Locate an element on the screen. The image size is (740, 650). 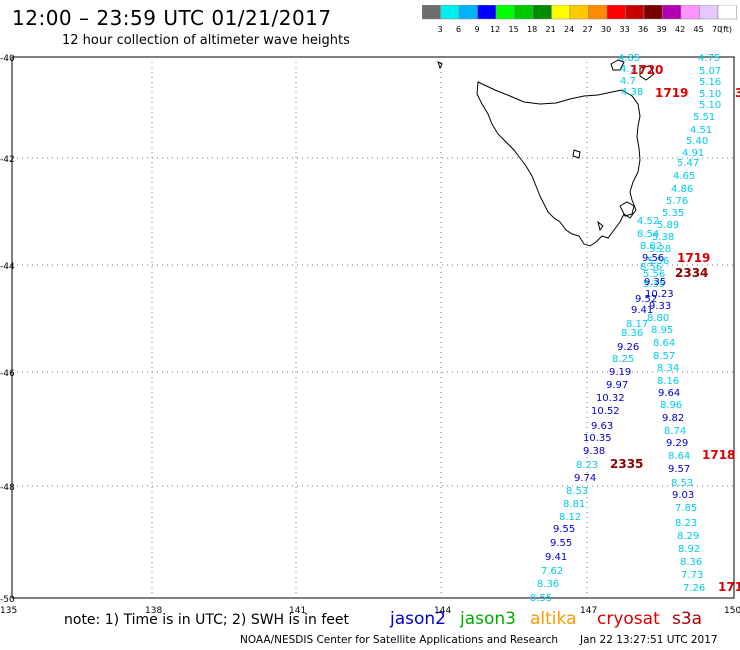
wave-height-value: 9.33 is located at coordinates (660, 306).